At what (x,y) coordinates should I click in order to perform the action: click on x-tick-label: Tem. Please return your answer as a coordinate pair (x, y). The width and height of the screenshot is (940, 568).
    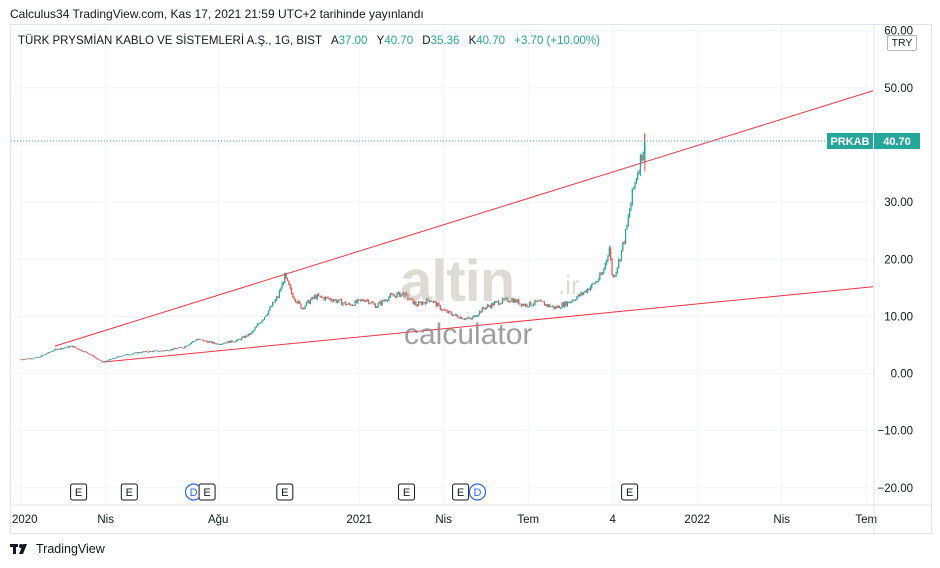
    Looking at the image, I should click on (866, 520).